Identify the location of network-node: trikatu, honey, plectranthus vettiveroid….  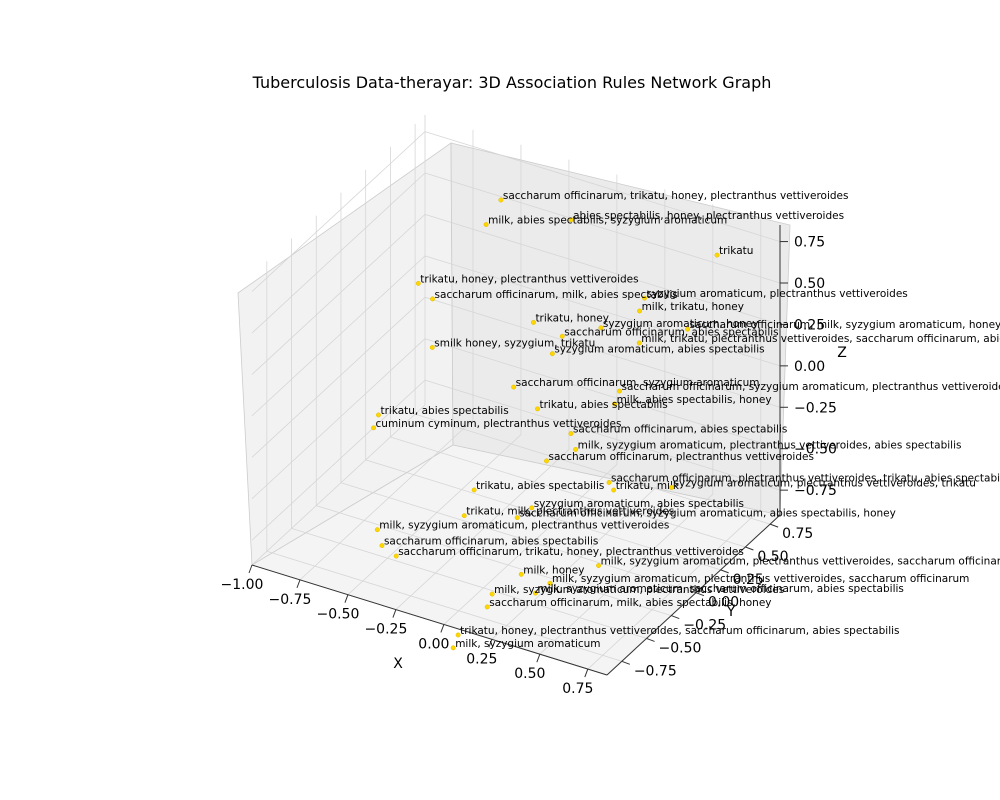
(677, 631).